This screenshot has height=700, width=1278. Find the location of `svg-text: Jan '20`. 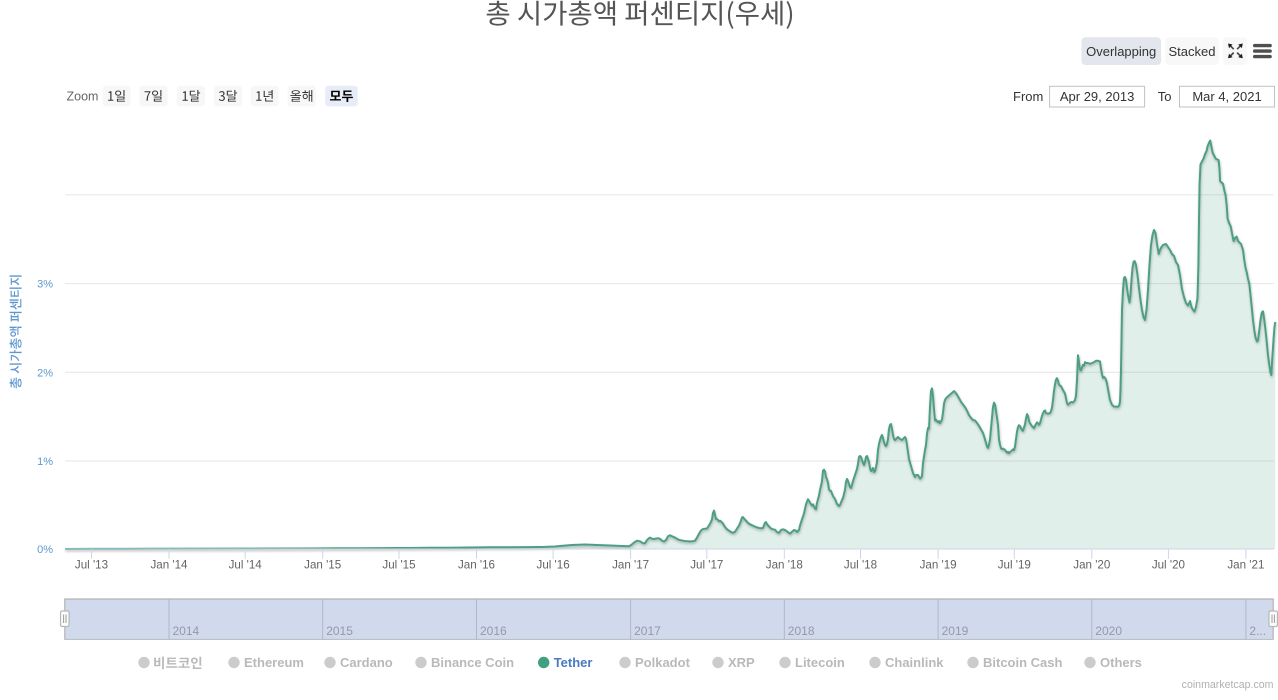

svg-text: Jan '20 is located at coordinates (1091, 565).